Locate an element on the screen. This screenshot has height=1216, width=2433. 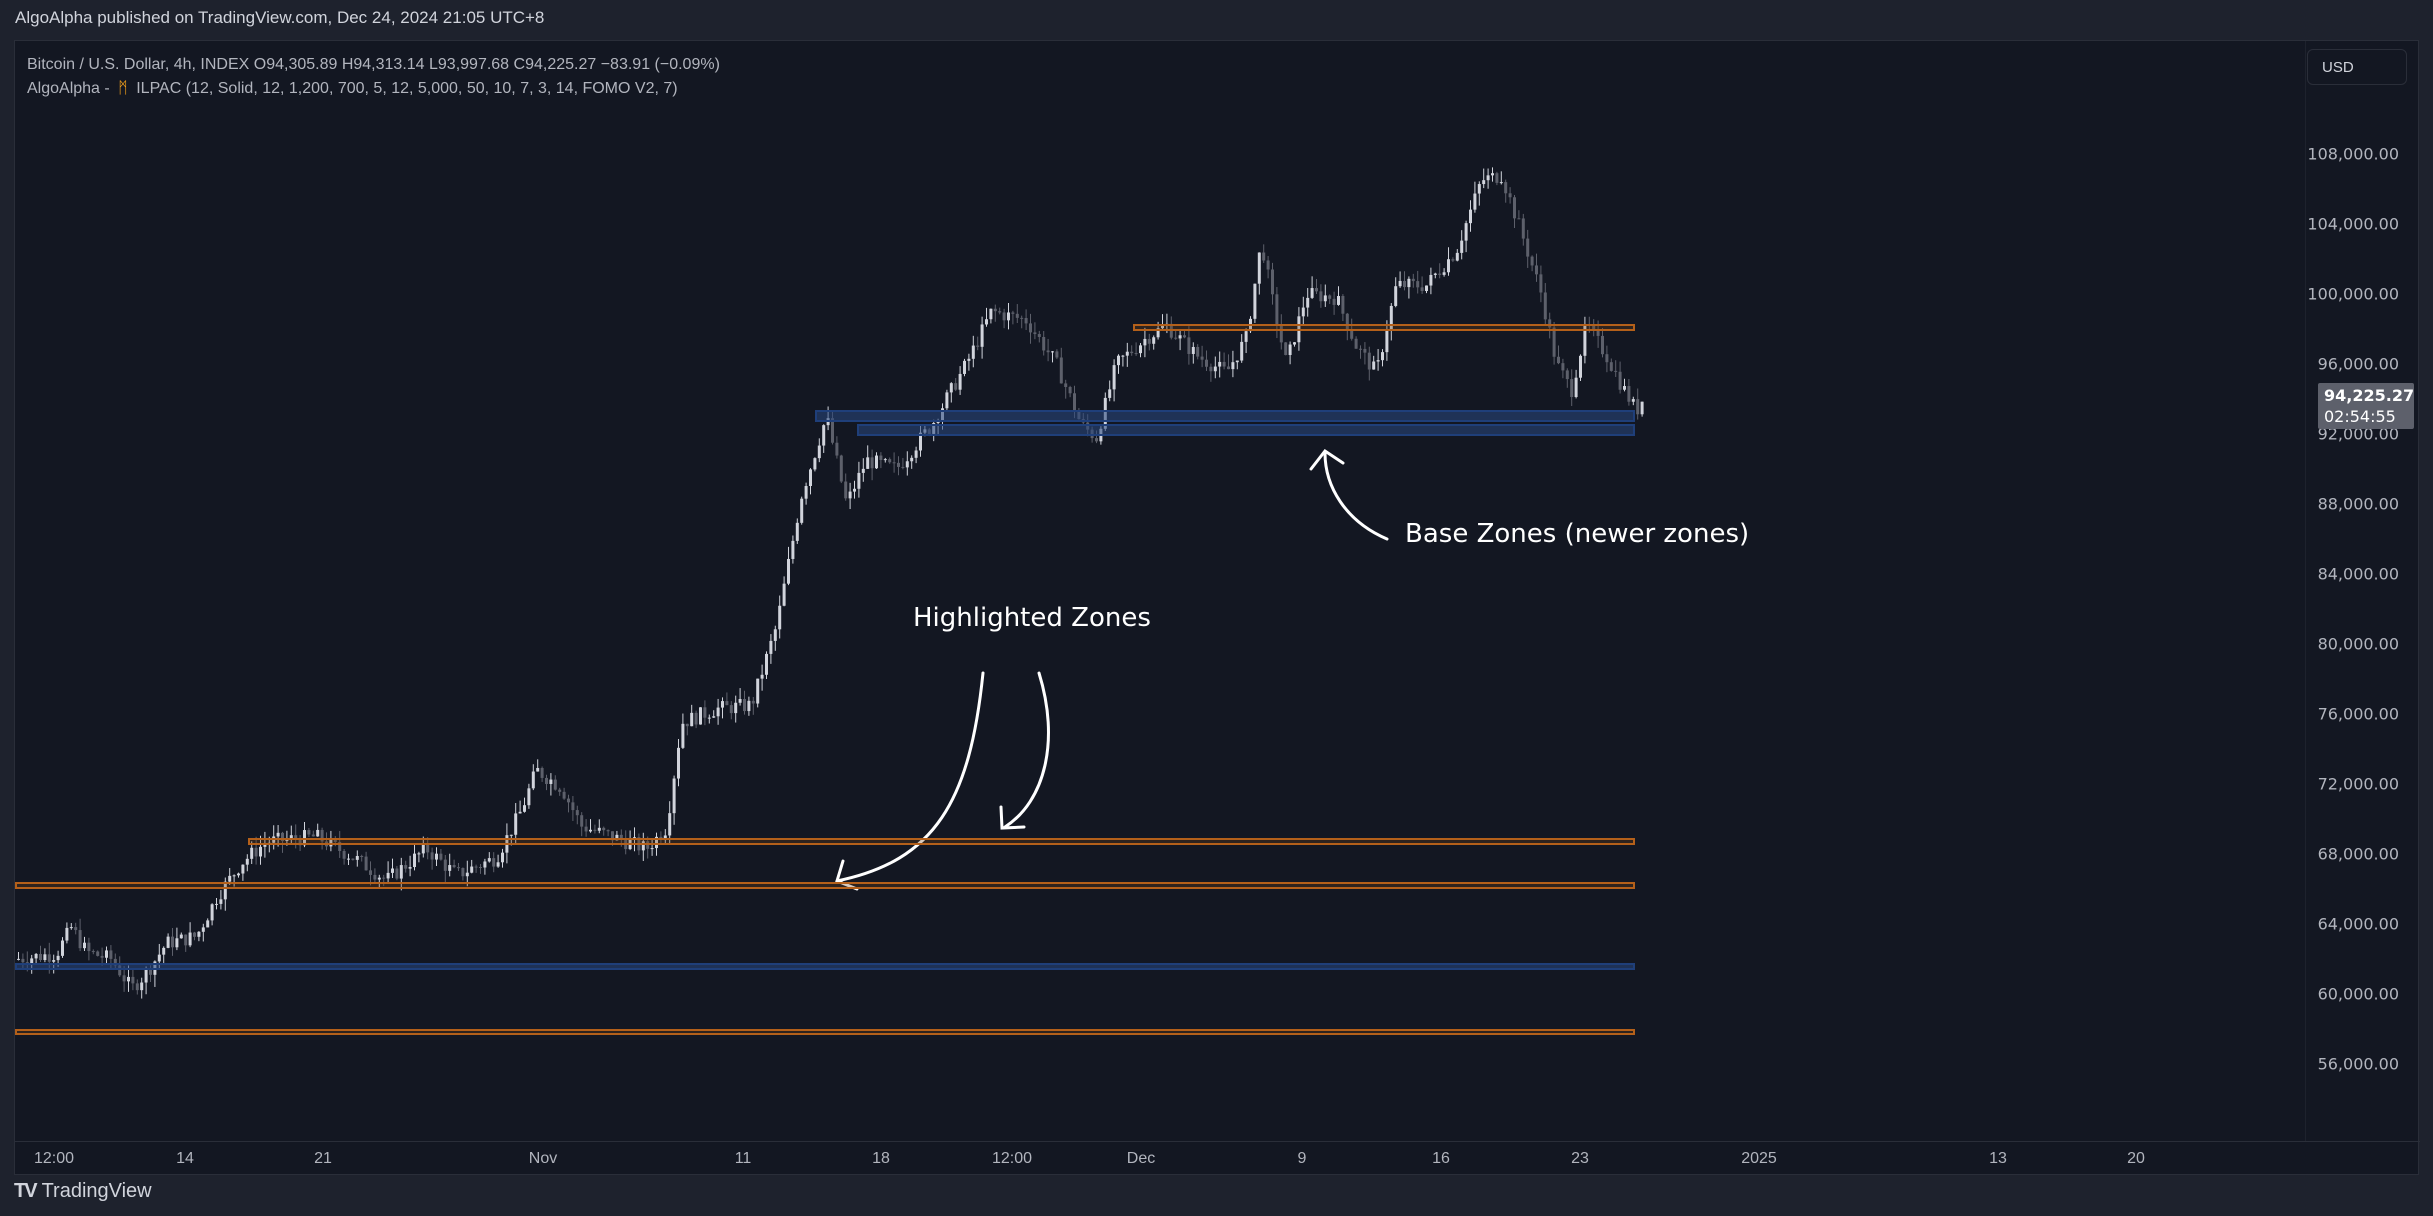
time-tick: Dec is located at coordinates (1141, 1158).